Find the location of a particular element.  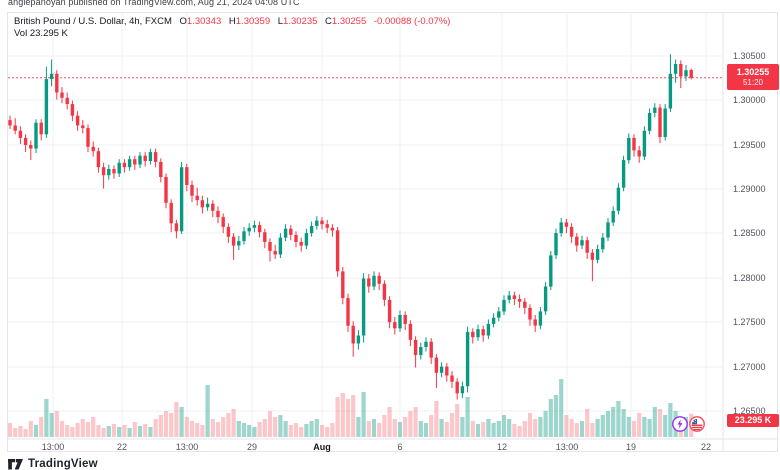

volume-legend: Vol 23.295 K is located at coordinates (41, 33).